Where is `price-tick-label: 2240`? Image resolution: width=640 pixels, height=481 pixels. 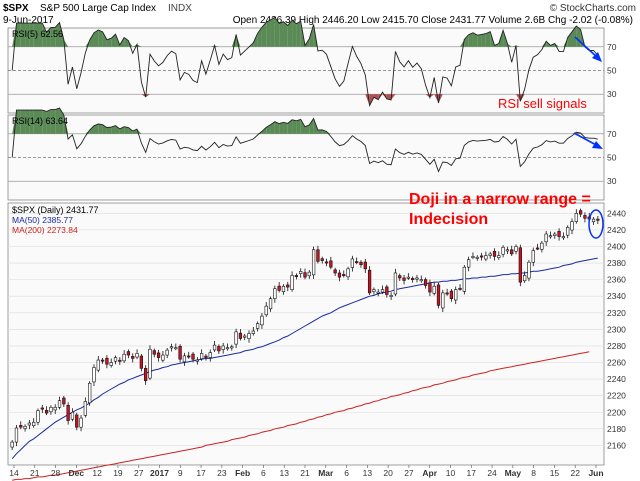 price-tick-label: 2240 is located at coordinates (616, 379).